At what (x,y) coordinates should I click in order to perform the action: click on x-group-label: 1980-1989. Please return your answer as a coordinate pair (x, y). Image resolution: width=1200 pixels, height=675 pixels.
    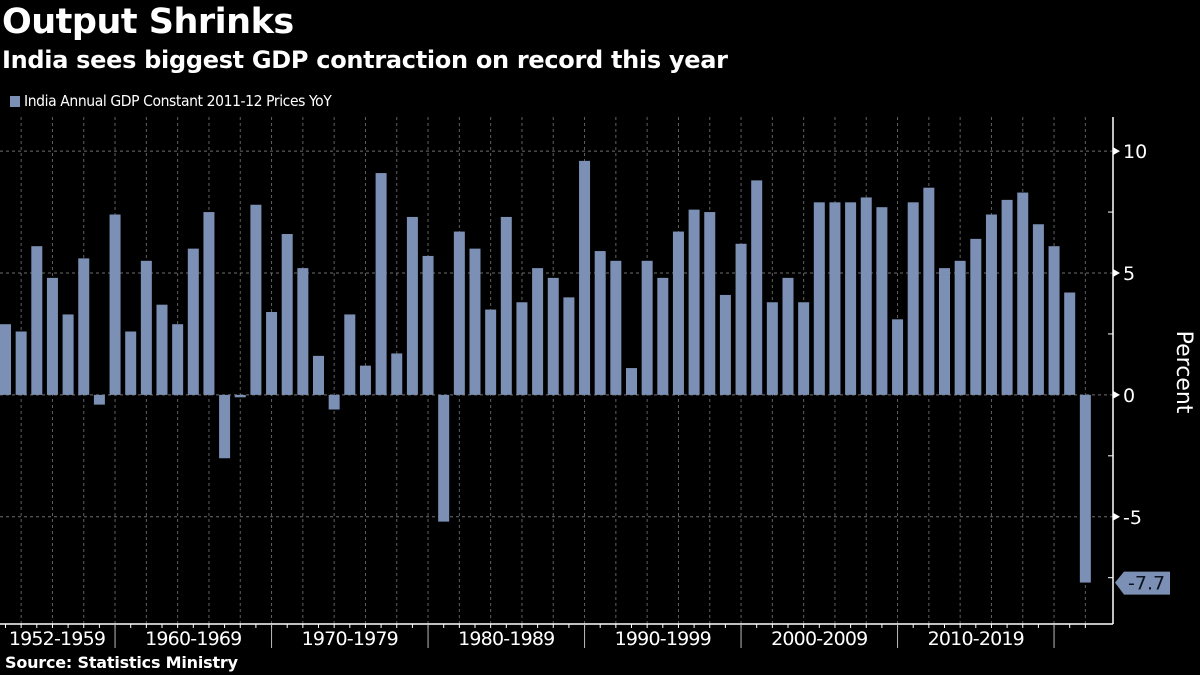
    Looking at the image, I should click on (506, 639).